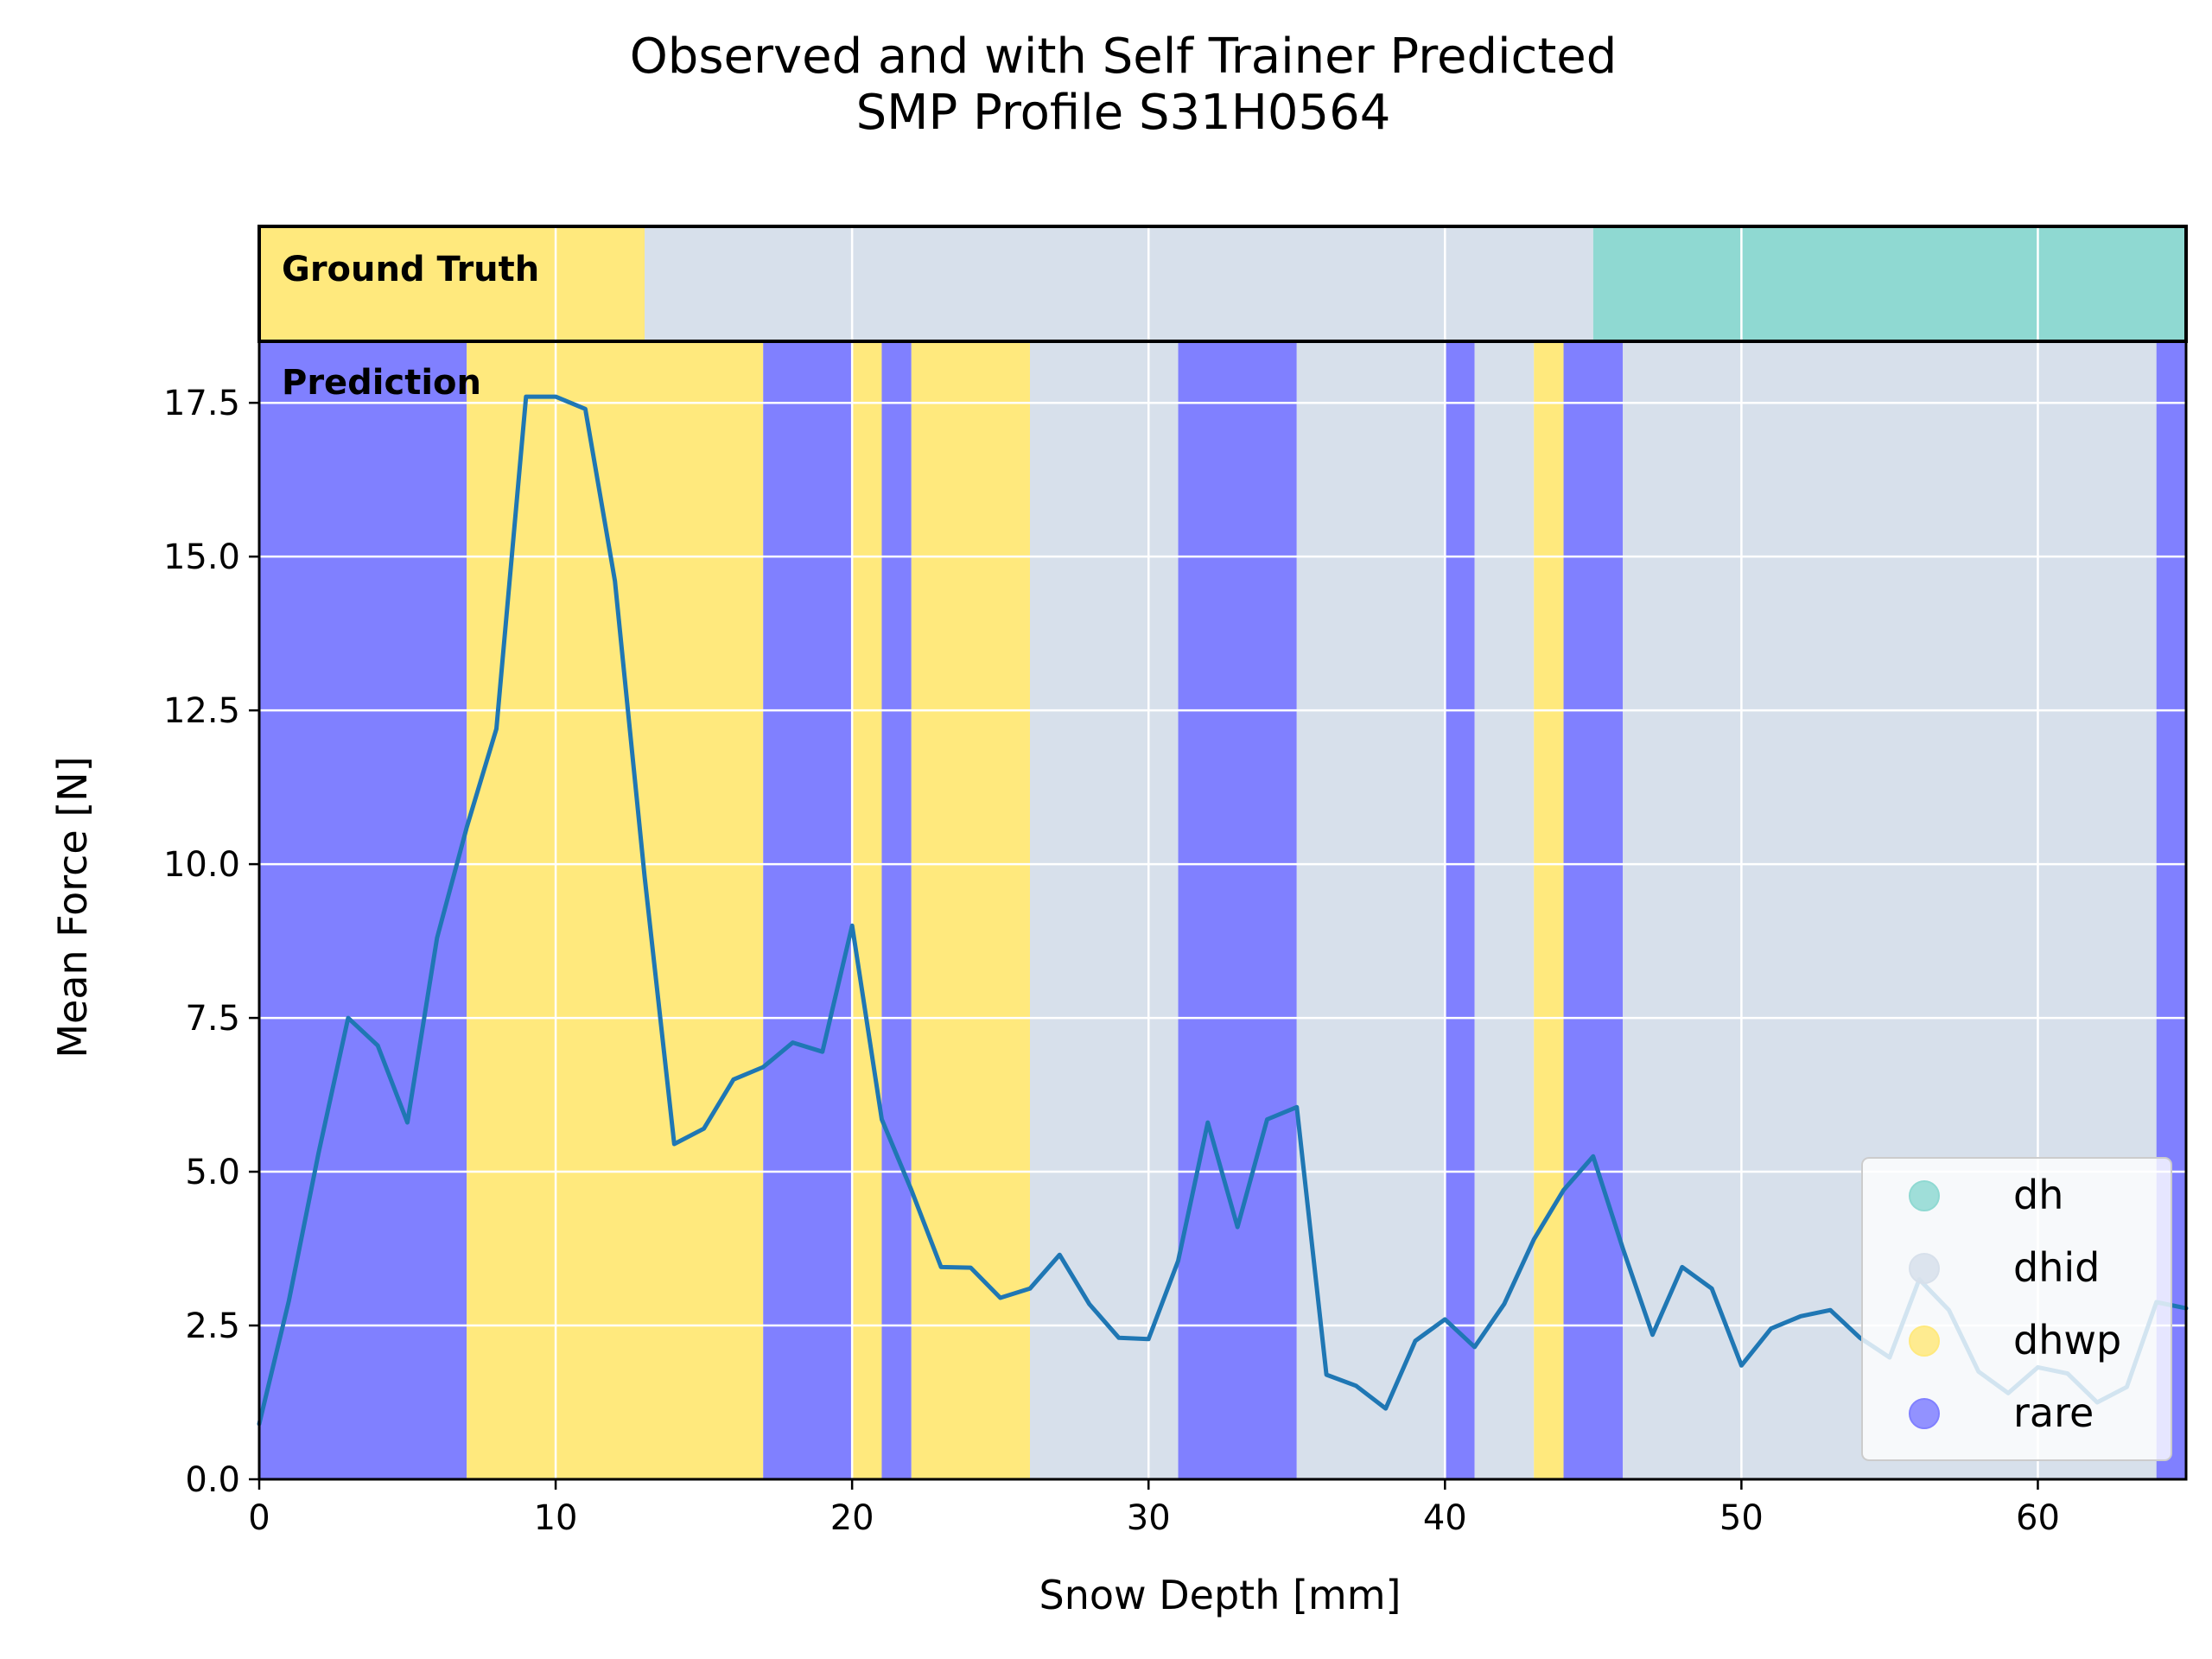  I want to click on legend-marker-dh, so click(1924, 1195).